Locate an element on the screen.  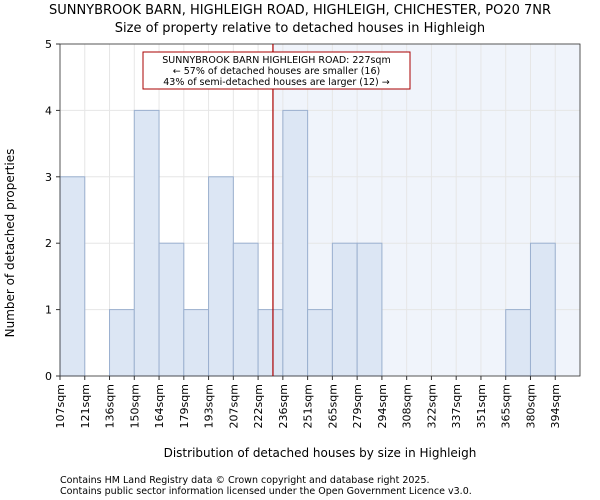
bar-164sqm is located at coordinates (171, 309).